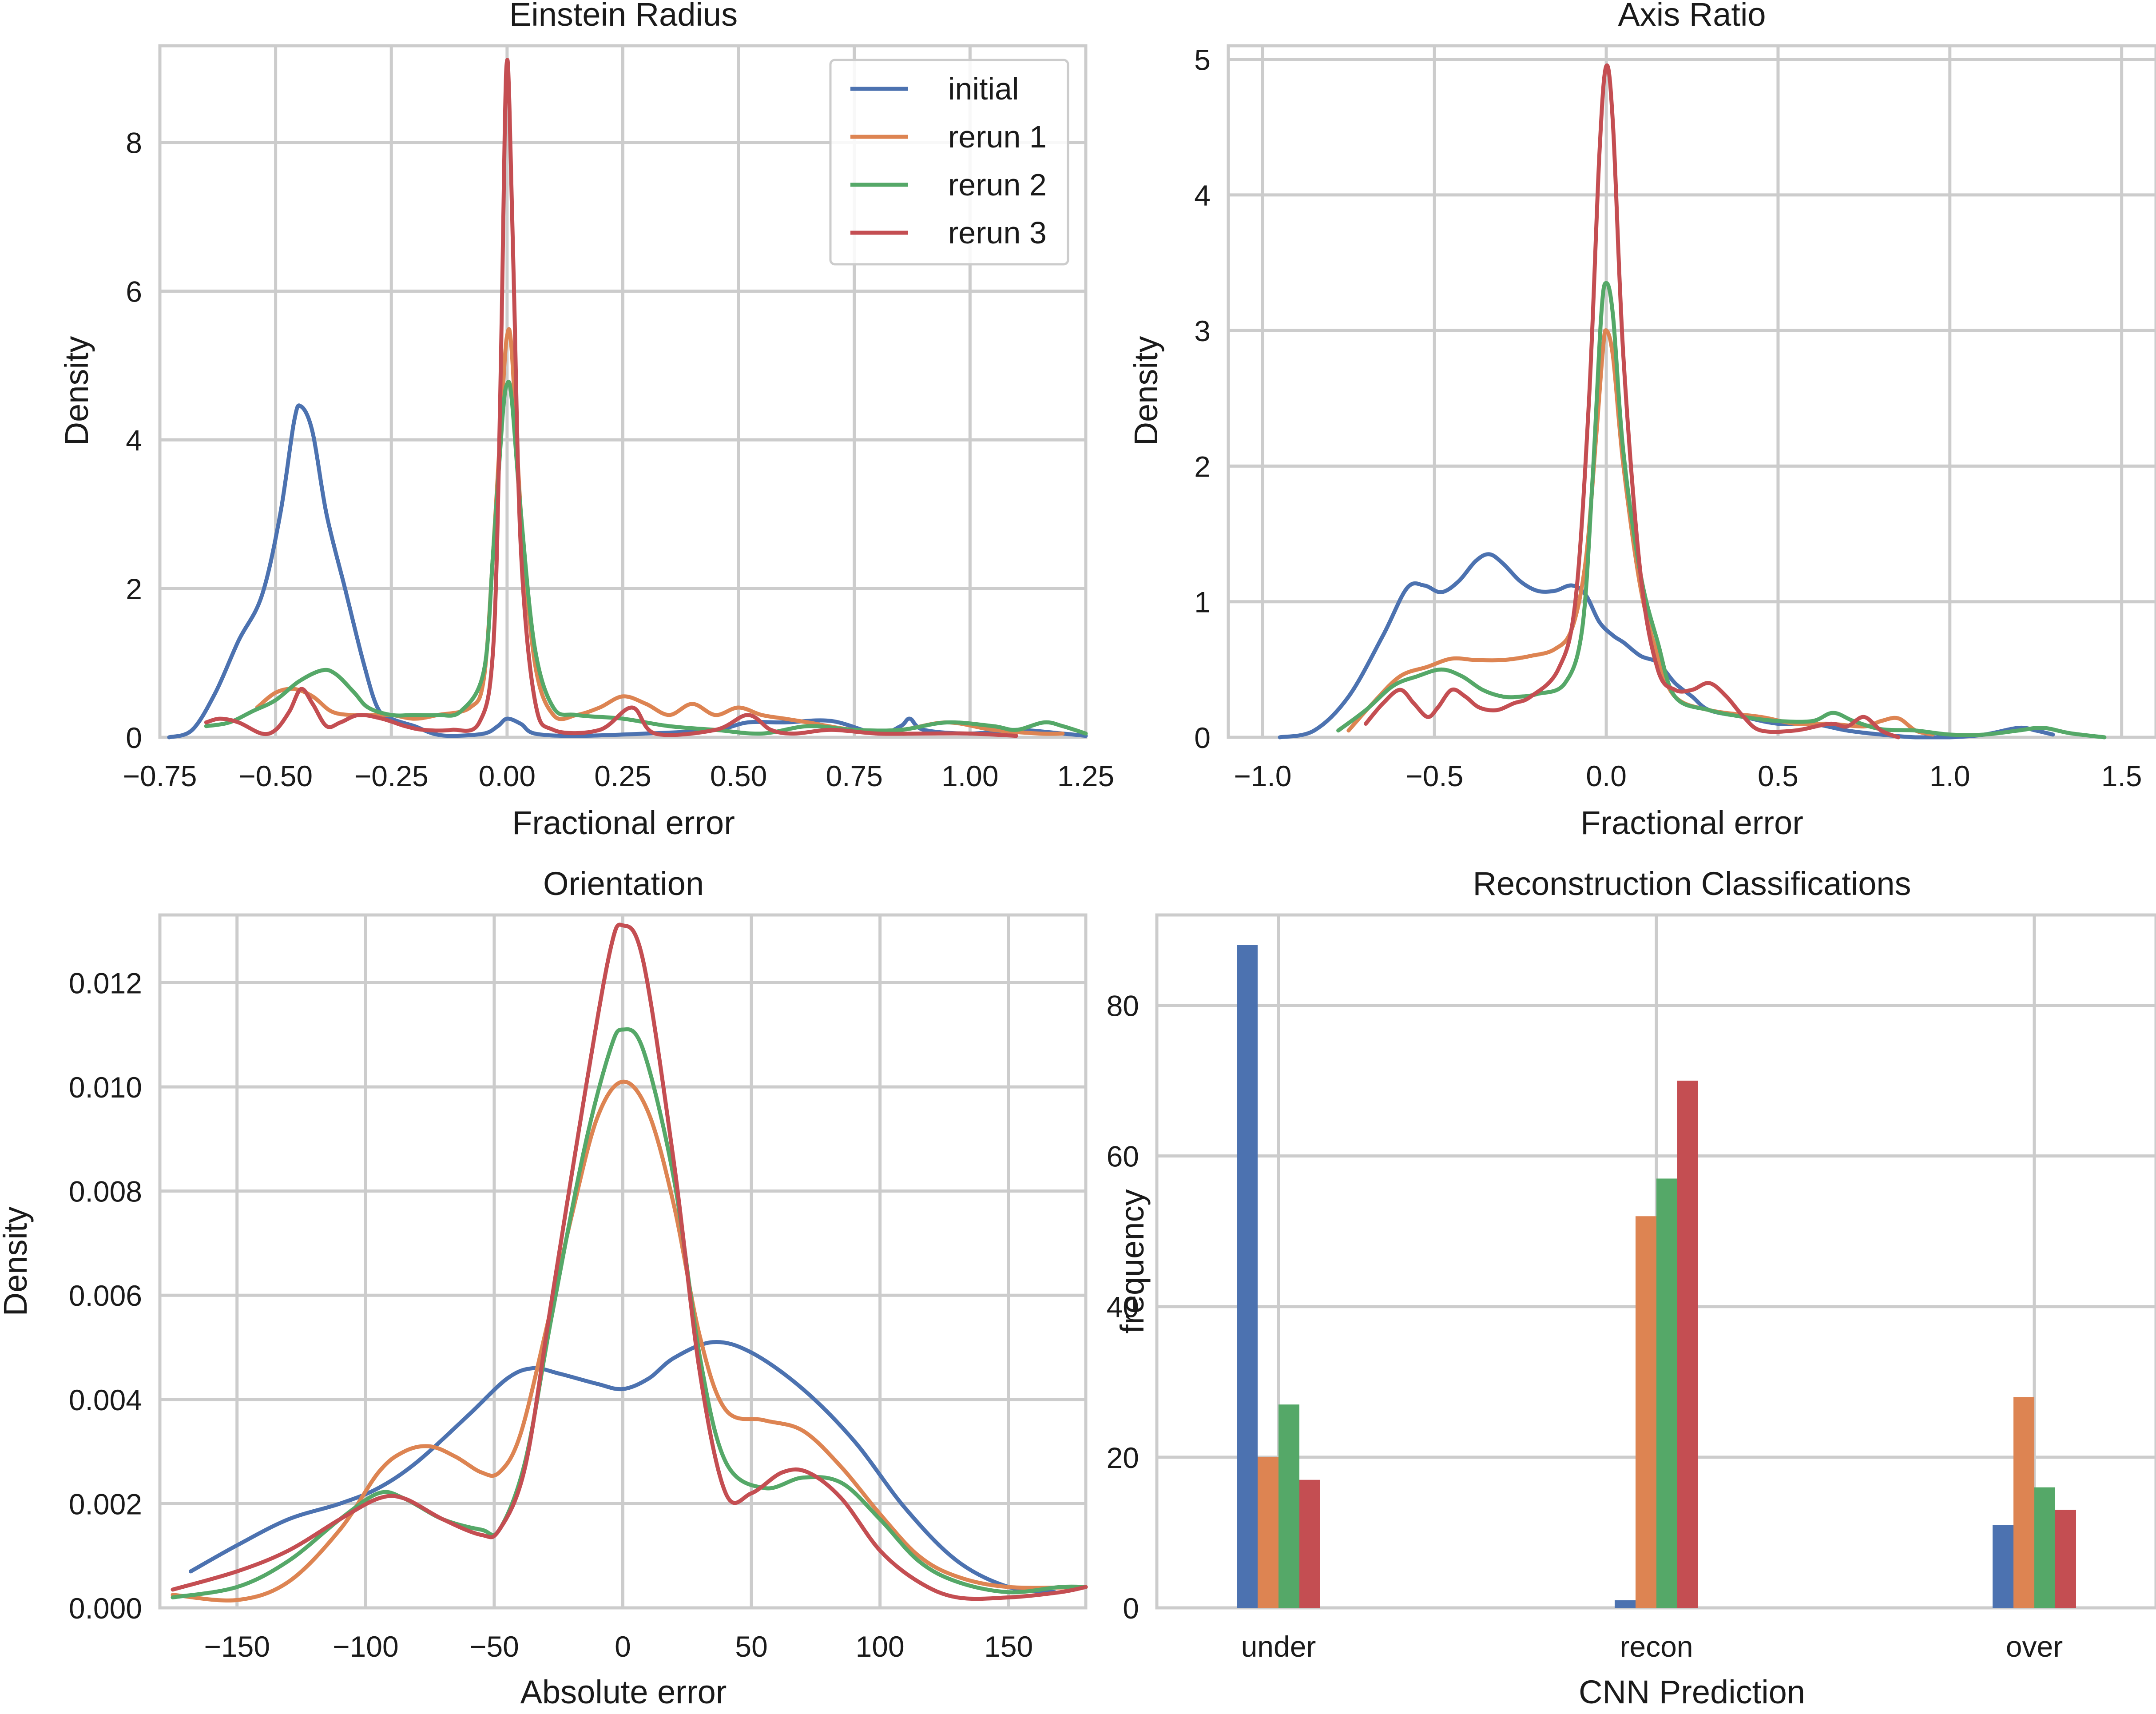 The width and height of the screenshot is (2156, 1714). Describe the element at coordinates (276, 776) in the screenshot. I see `x-tick-label: −0.50` at that location.